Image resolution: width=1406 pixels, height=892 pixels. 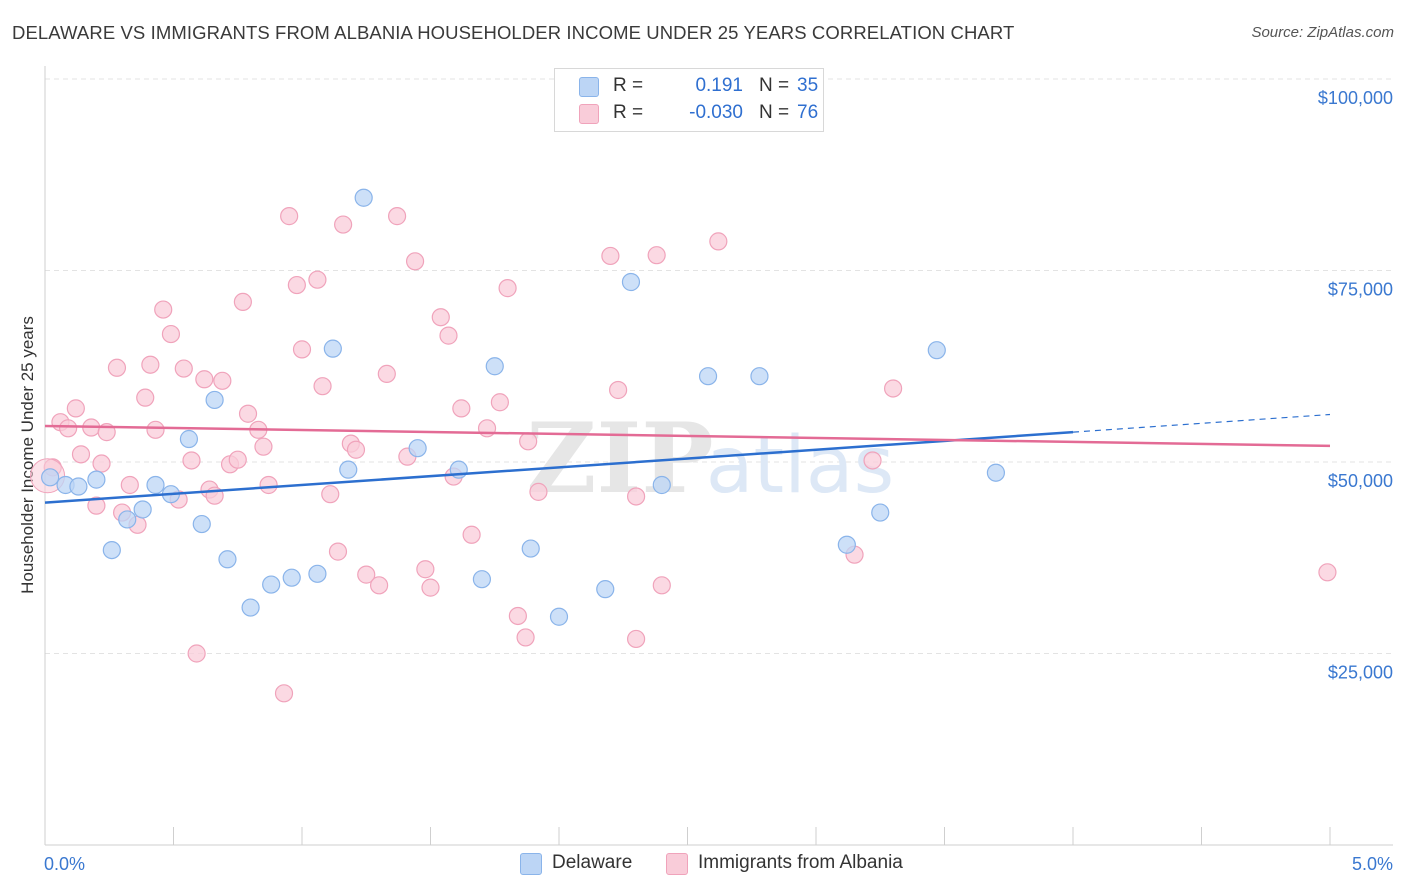 What do you see at coordinates (1360, 481) in the screenshot?
I see `y-tick-label: $50,000` at bounding box center [1360, 481].